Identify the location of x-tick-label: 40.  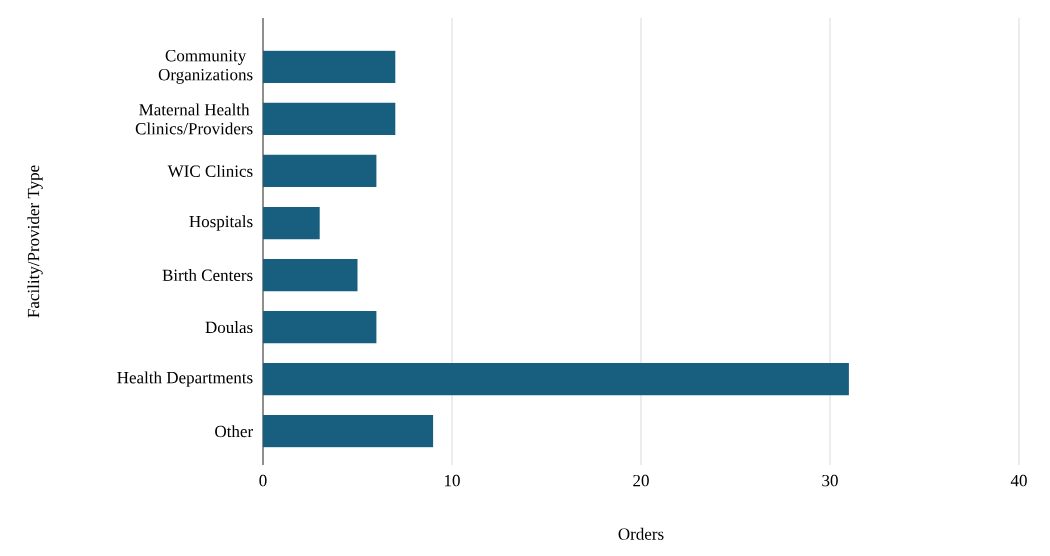
(1018, 480).